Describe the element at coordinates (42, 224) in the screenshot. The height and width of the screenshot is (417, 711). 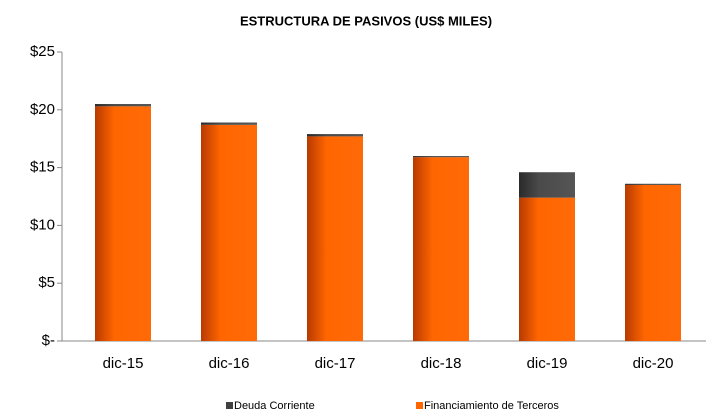
I see `y-tick-label: $10` at that location.